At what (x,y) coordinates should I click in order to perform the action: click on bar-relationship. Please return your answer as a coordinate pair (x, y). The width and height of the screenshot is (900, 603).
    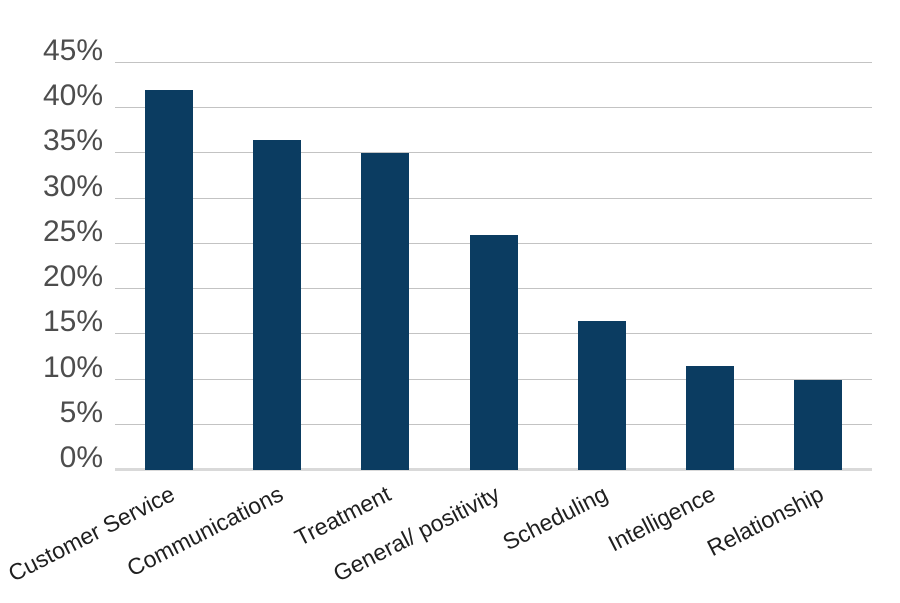
    Looking at the image, I should click on (817, 424).